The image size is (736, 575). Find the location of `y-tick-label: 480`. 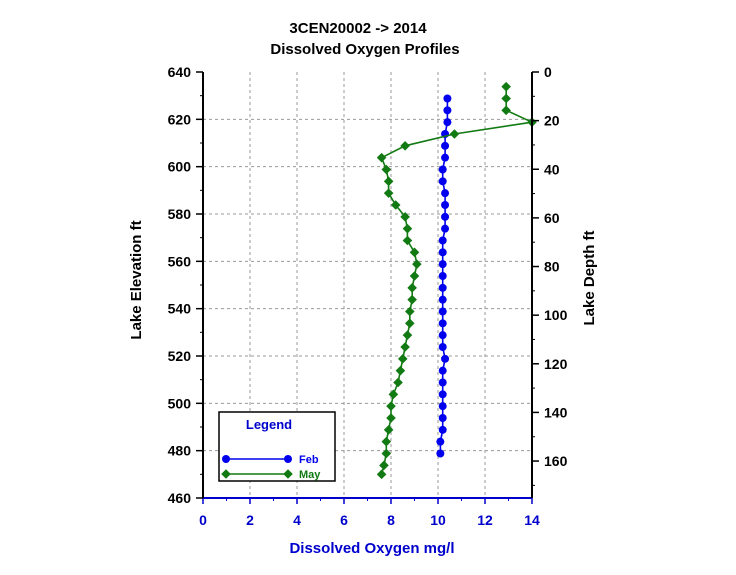

y-tick-label: 480 is located at coordinates (180, 451).